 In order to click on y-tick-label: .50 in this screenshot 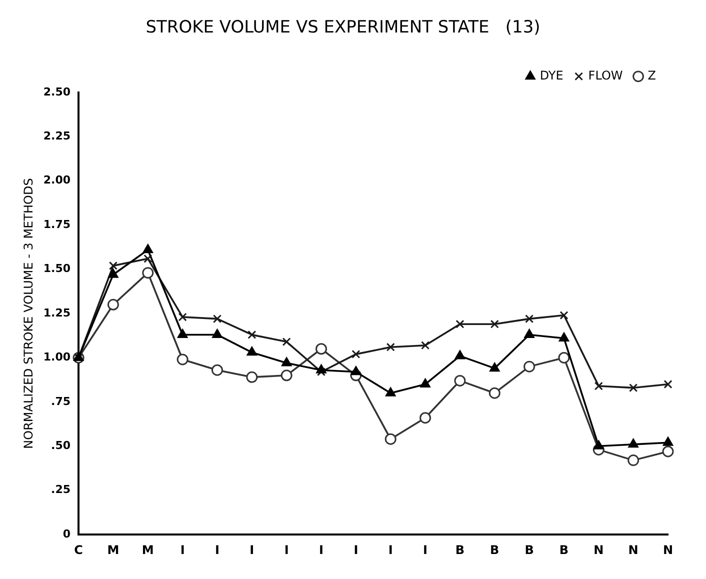, I will do `click(61, 445)`.